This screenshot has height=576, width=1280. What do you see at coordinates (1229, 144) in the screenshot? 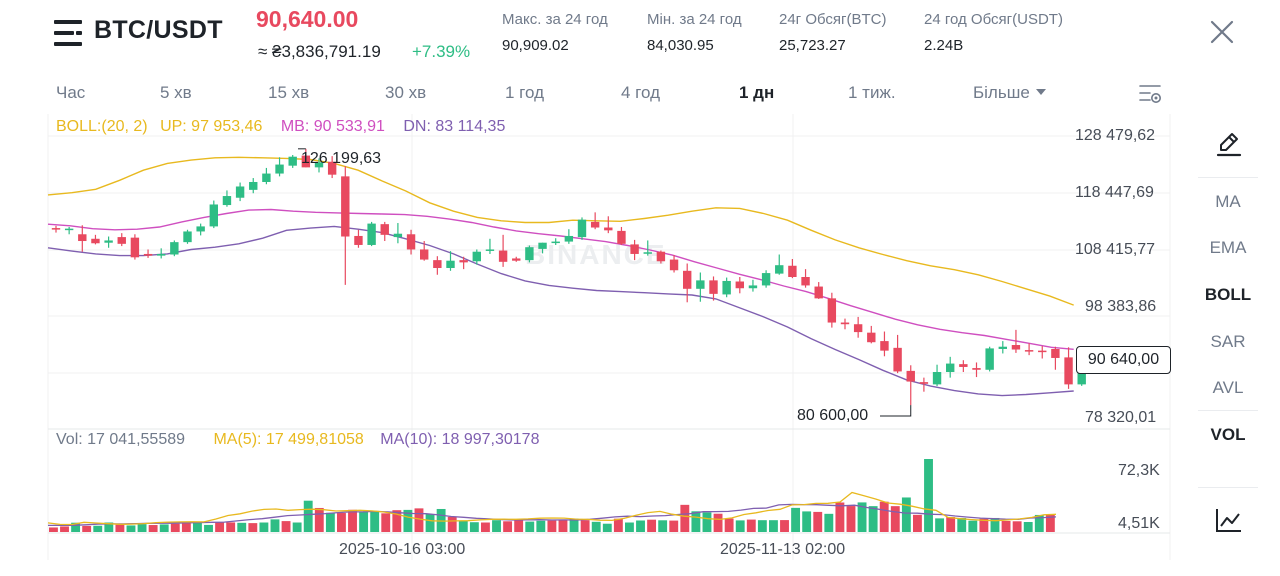
I see `pencil-icon` at bounding box center [1229, 144].